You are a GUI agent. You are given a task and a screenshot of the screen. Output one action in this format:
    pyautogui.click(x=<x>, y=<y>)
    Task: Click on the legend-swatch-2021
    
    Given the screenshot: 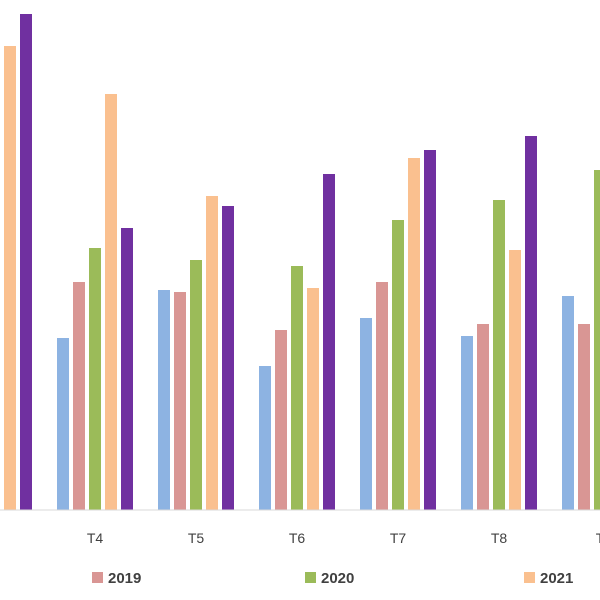 What is the action you would take?
    pyautogui.click(x=529, y=577)
    